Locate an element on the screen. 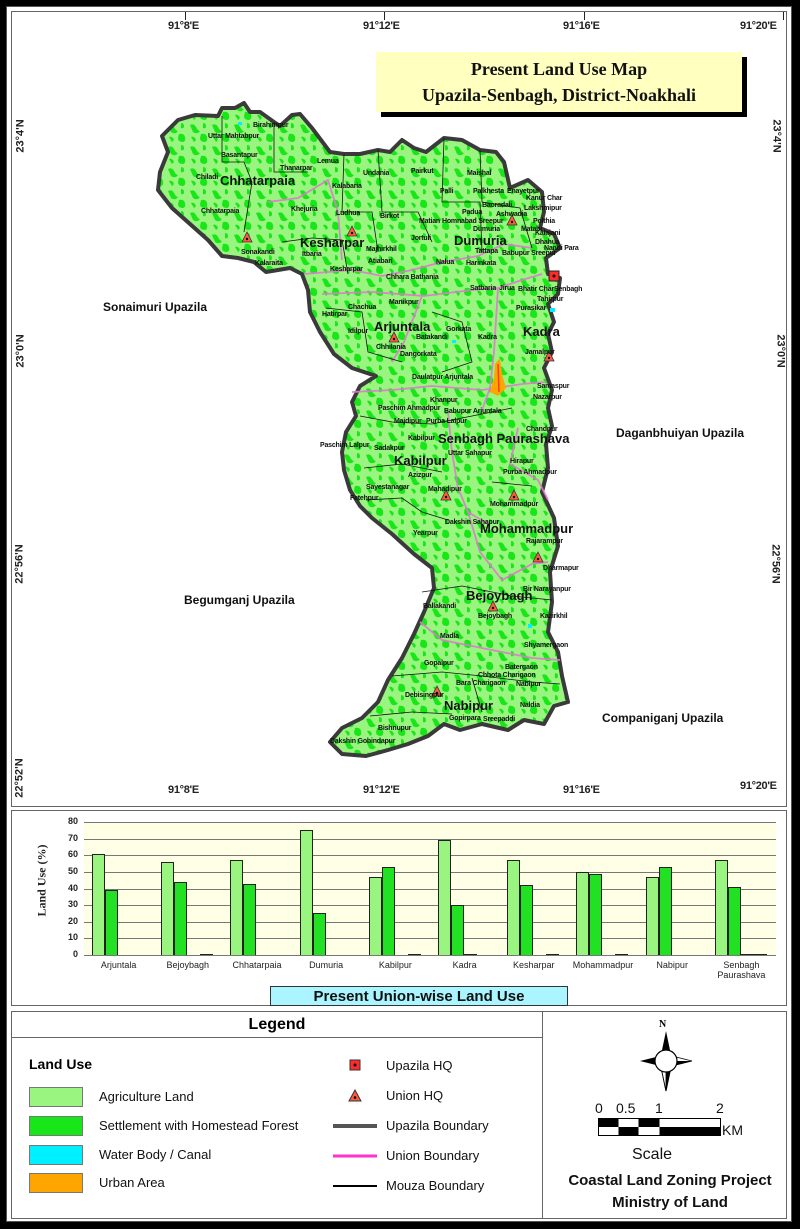 The height and width of the screenshot is (1229, 800). union-label: Bejoybagh is located at coordinates (499, 595).